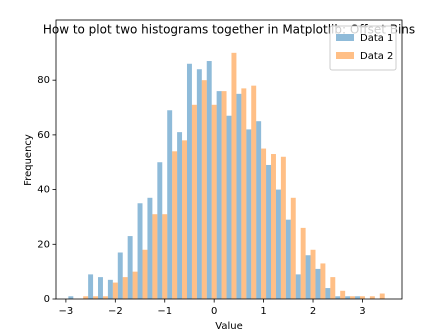 Image resolution: width=448 pixels, height=336 pixels. Describe the element at coordinates (214, 311) in the screenshot. I see `x-tick-label: 0` at that location.